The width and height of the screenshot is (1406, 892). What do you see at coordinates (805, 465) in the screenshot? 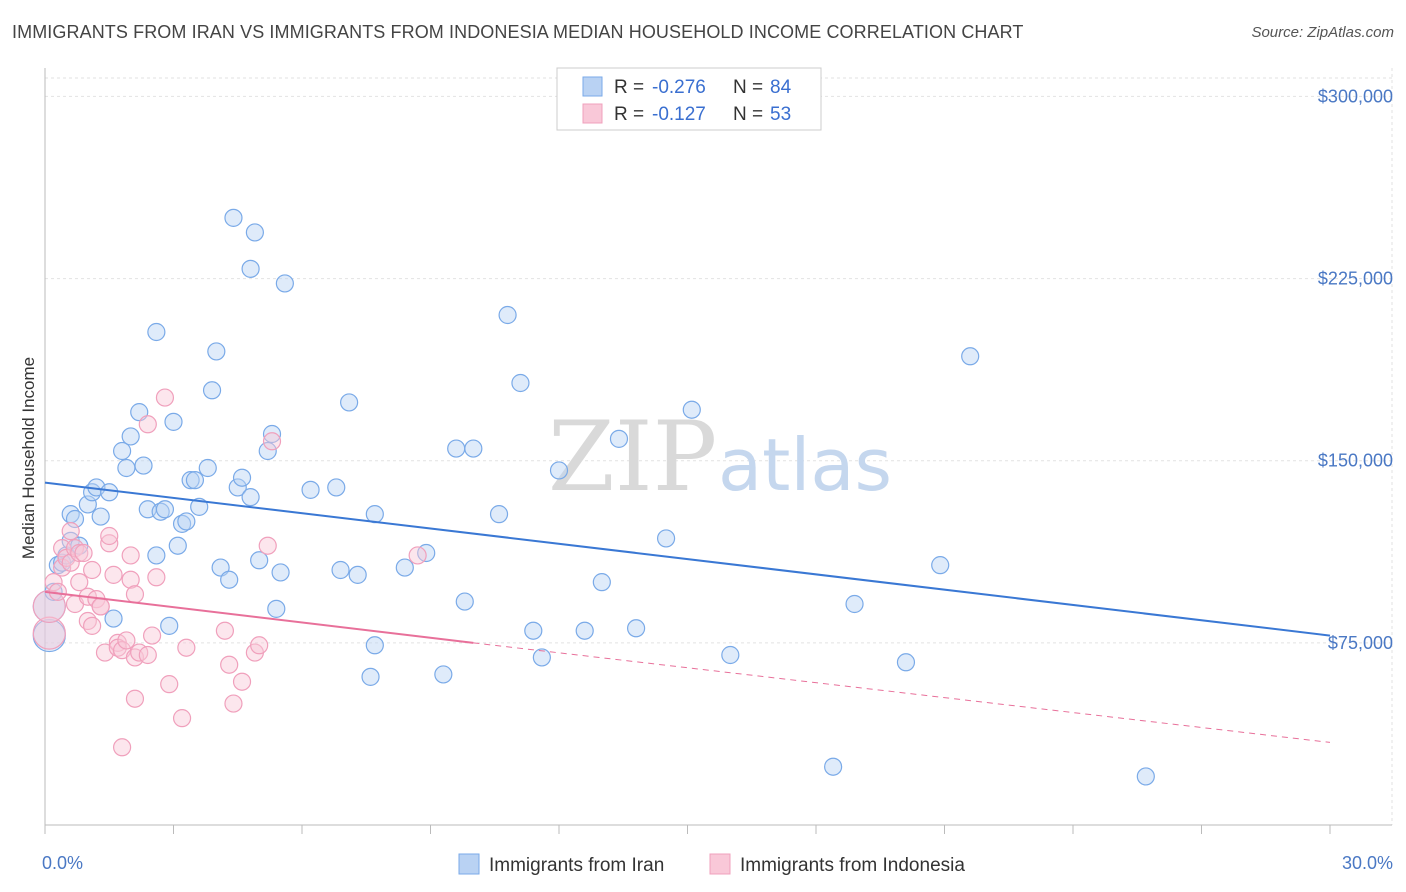
I see `watermark-atlas: atlas` at bounding box center [805, 465].